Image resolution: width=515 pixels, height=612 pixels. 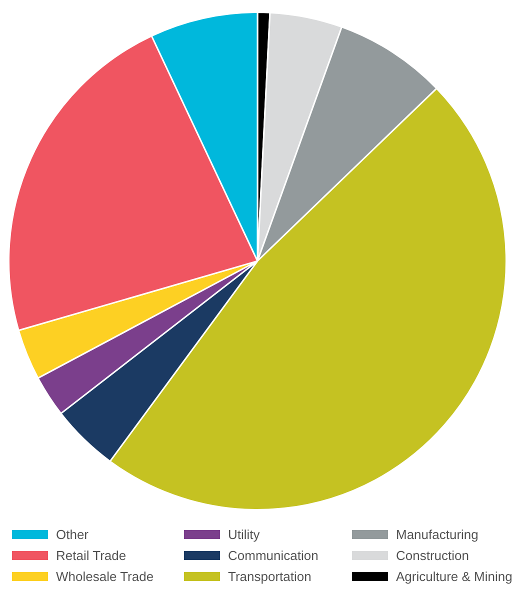 I want to click on legend-label: Utility, so click(x=244, y=534).